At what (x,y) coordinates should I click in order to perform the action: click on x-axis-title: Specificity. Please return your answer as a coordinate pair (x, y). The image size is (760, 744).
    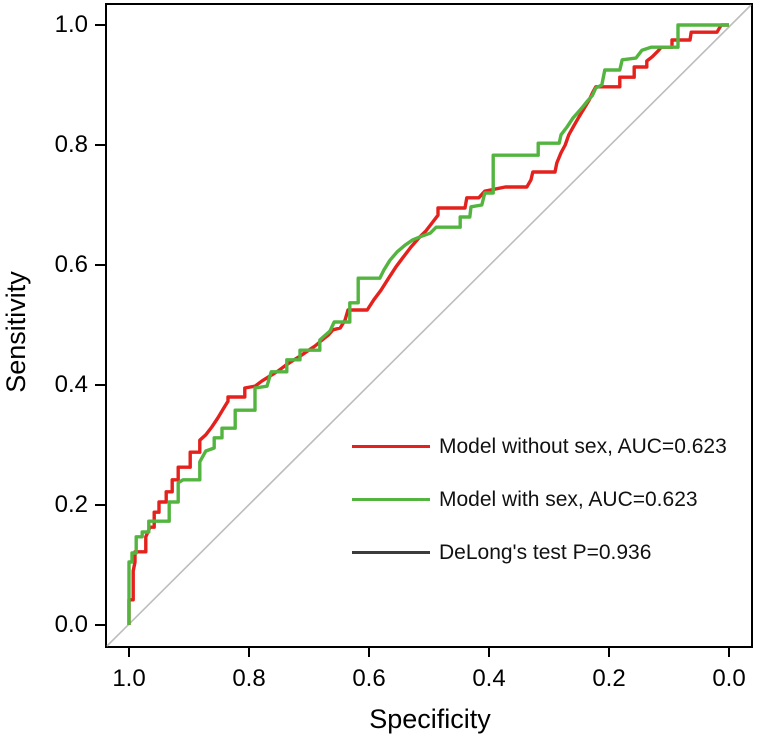
    Looking at the image, I should click on (430, 719).